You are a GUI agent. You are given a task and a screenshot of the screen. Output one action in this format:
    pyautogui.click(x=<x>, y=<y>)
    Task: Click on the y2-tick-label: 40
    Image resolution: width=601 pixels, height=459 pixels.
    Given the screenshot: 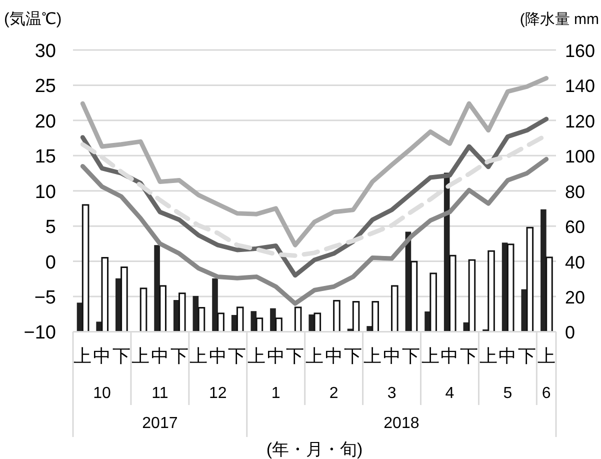 What is the action you would take?
    pyautogui.click(x=575, y=262)
    